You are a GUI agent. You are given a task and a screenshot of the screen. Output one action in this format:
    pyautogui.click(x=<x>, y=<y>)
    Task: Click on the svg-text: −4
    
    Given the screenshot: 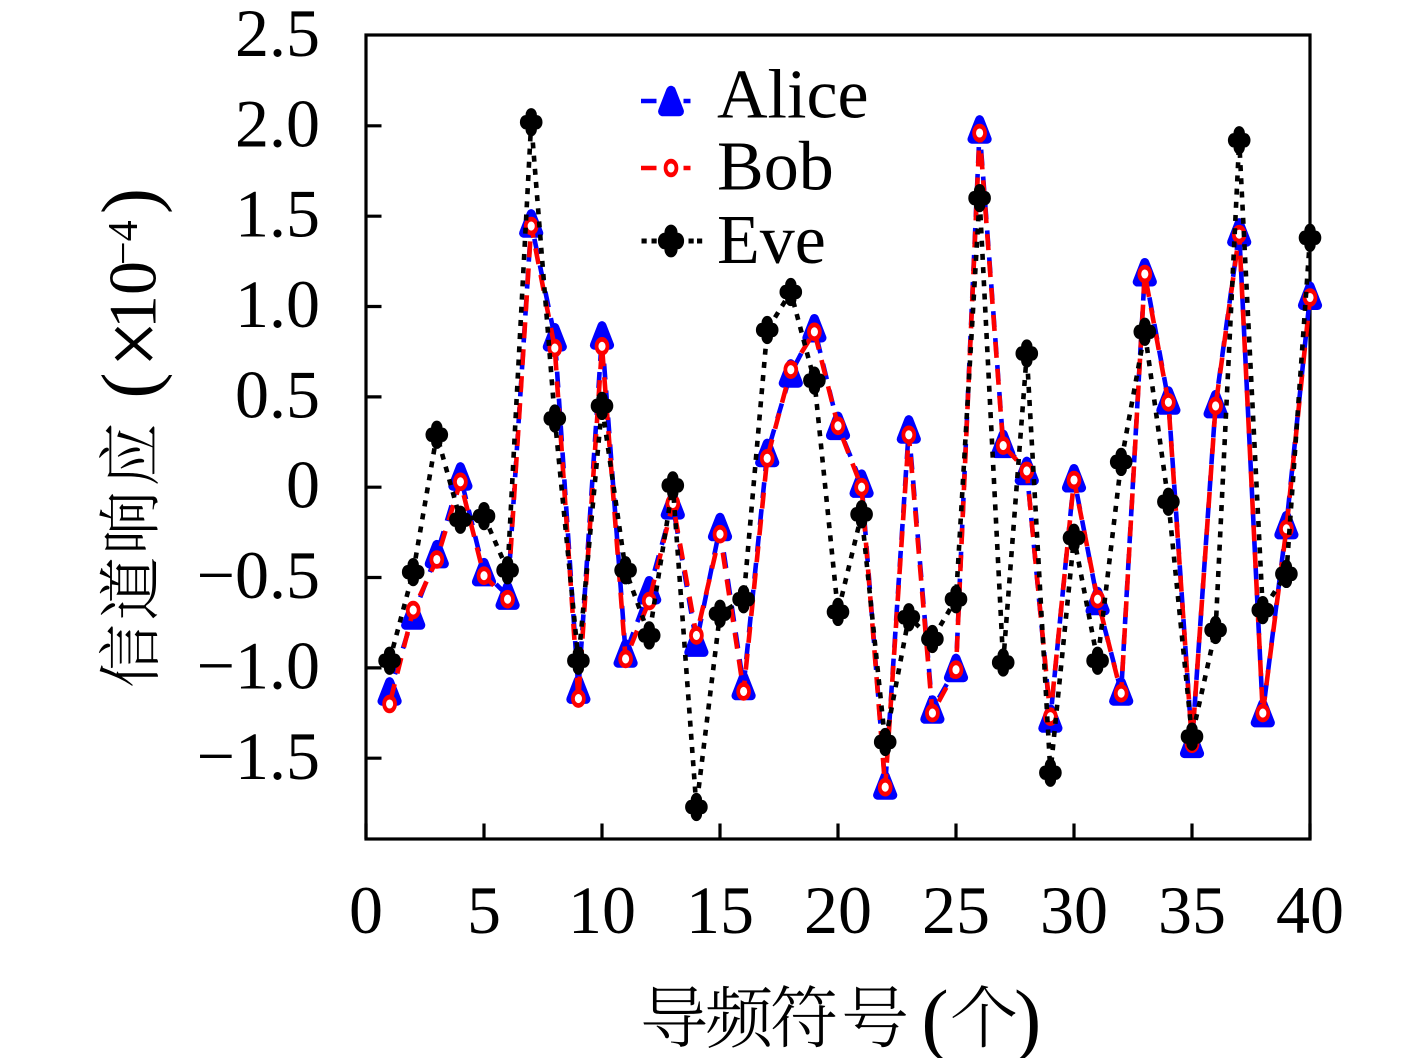 What is the action you would take?
    pyautogui.click(x=124, y=242)
    